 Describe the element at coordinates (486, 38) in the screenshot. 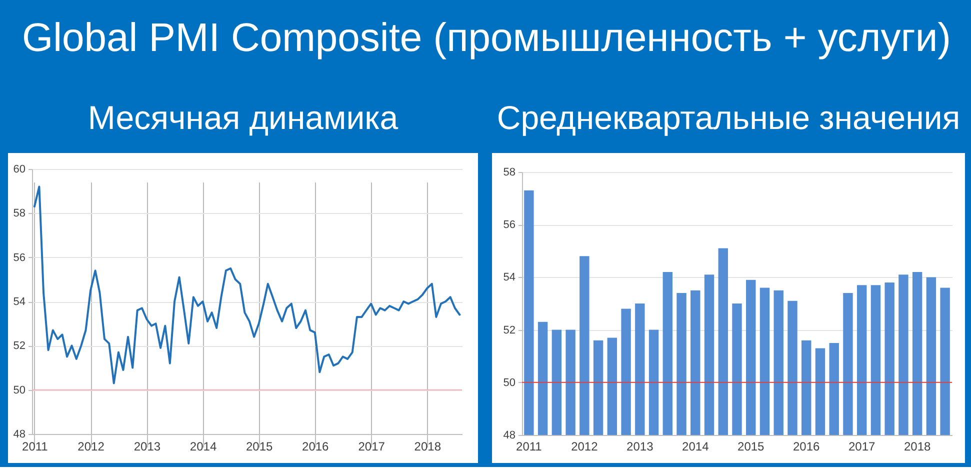

I see `chart-title: Global PMI Composite (промышленность + услуги)` at that location.